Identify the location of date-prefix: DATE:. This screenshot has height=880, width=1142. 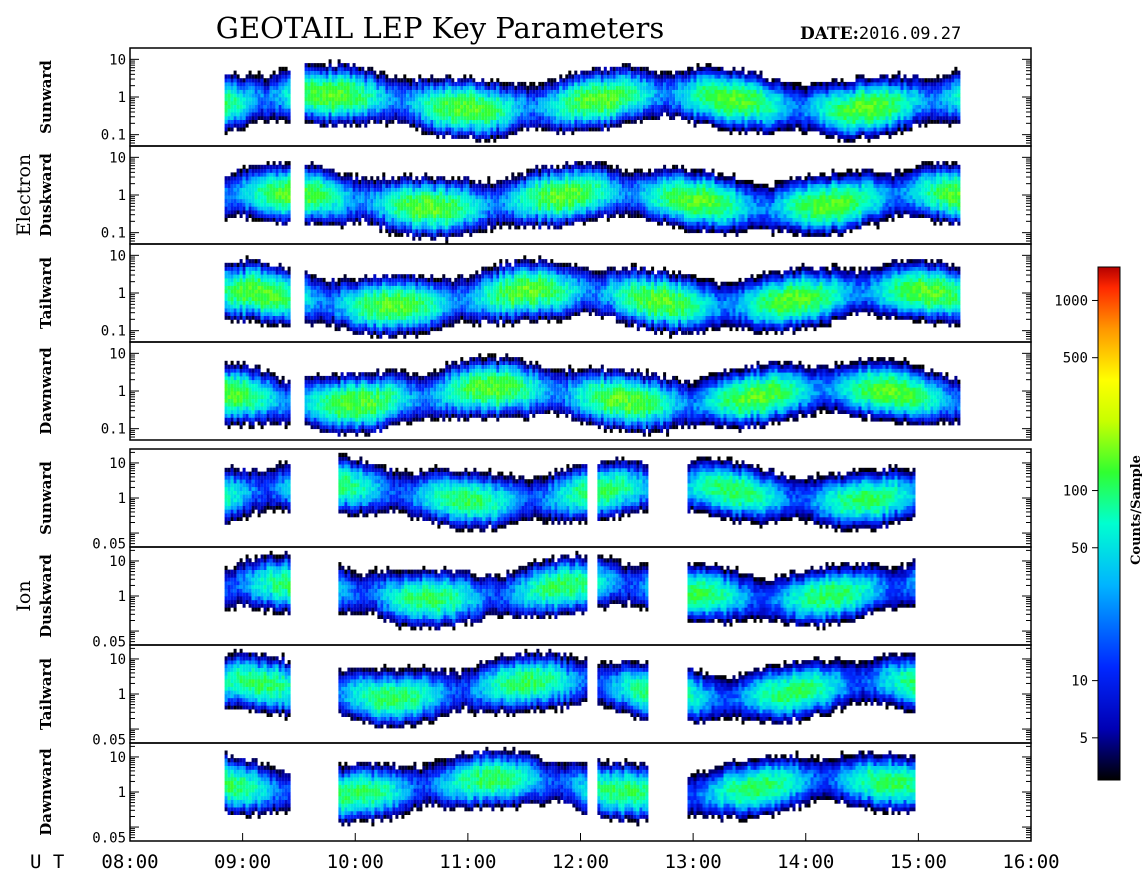
(829, 34).